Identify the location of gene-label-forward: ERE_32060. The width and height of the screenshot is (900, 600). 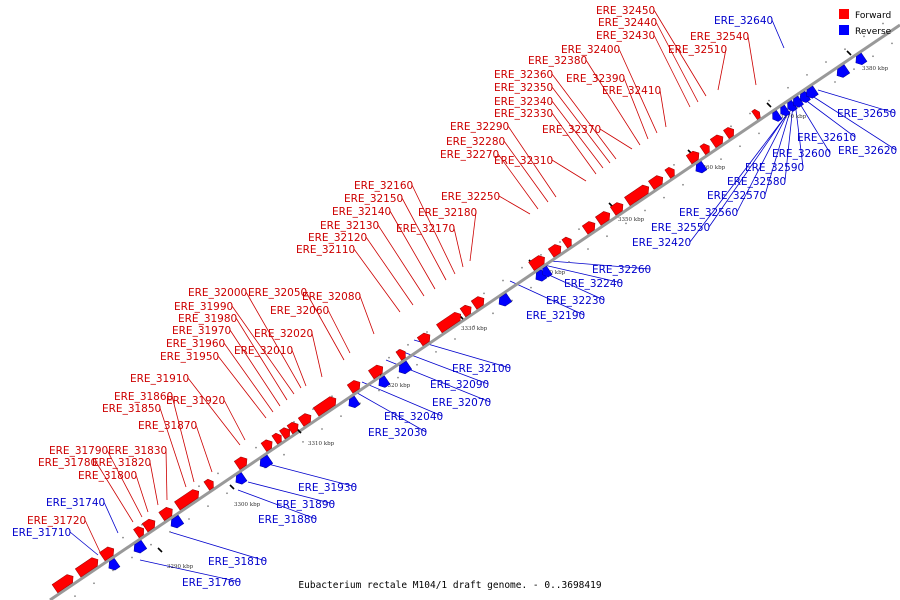
(299, 311).